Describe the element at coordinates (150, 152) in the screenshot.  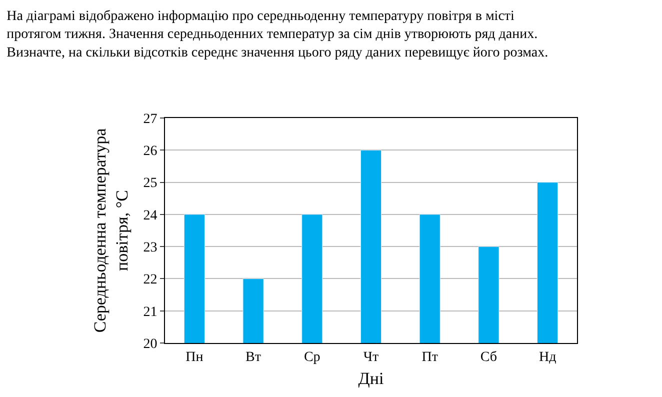
I see `y-tick-label: 26` at that location.